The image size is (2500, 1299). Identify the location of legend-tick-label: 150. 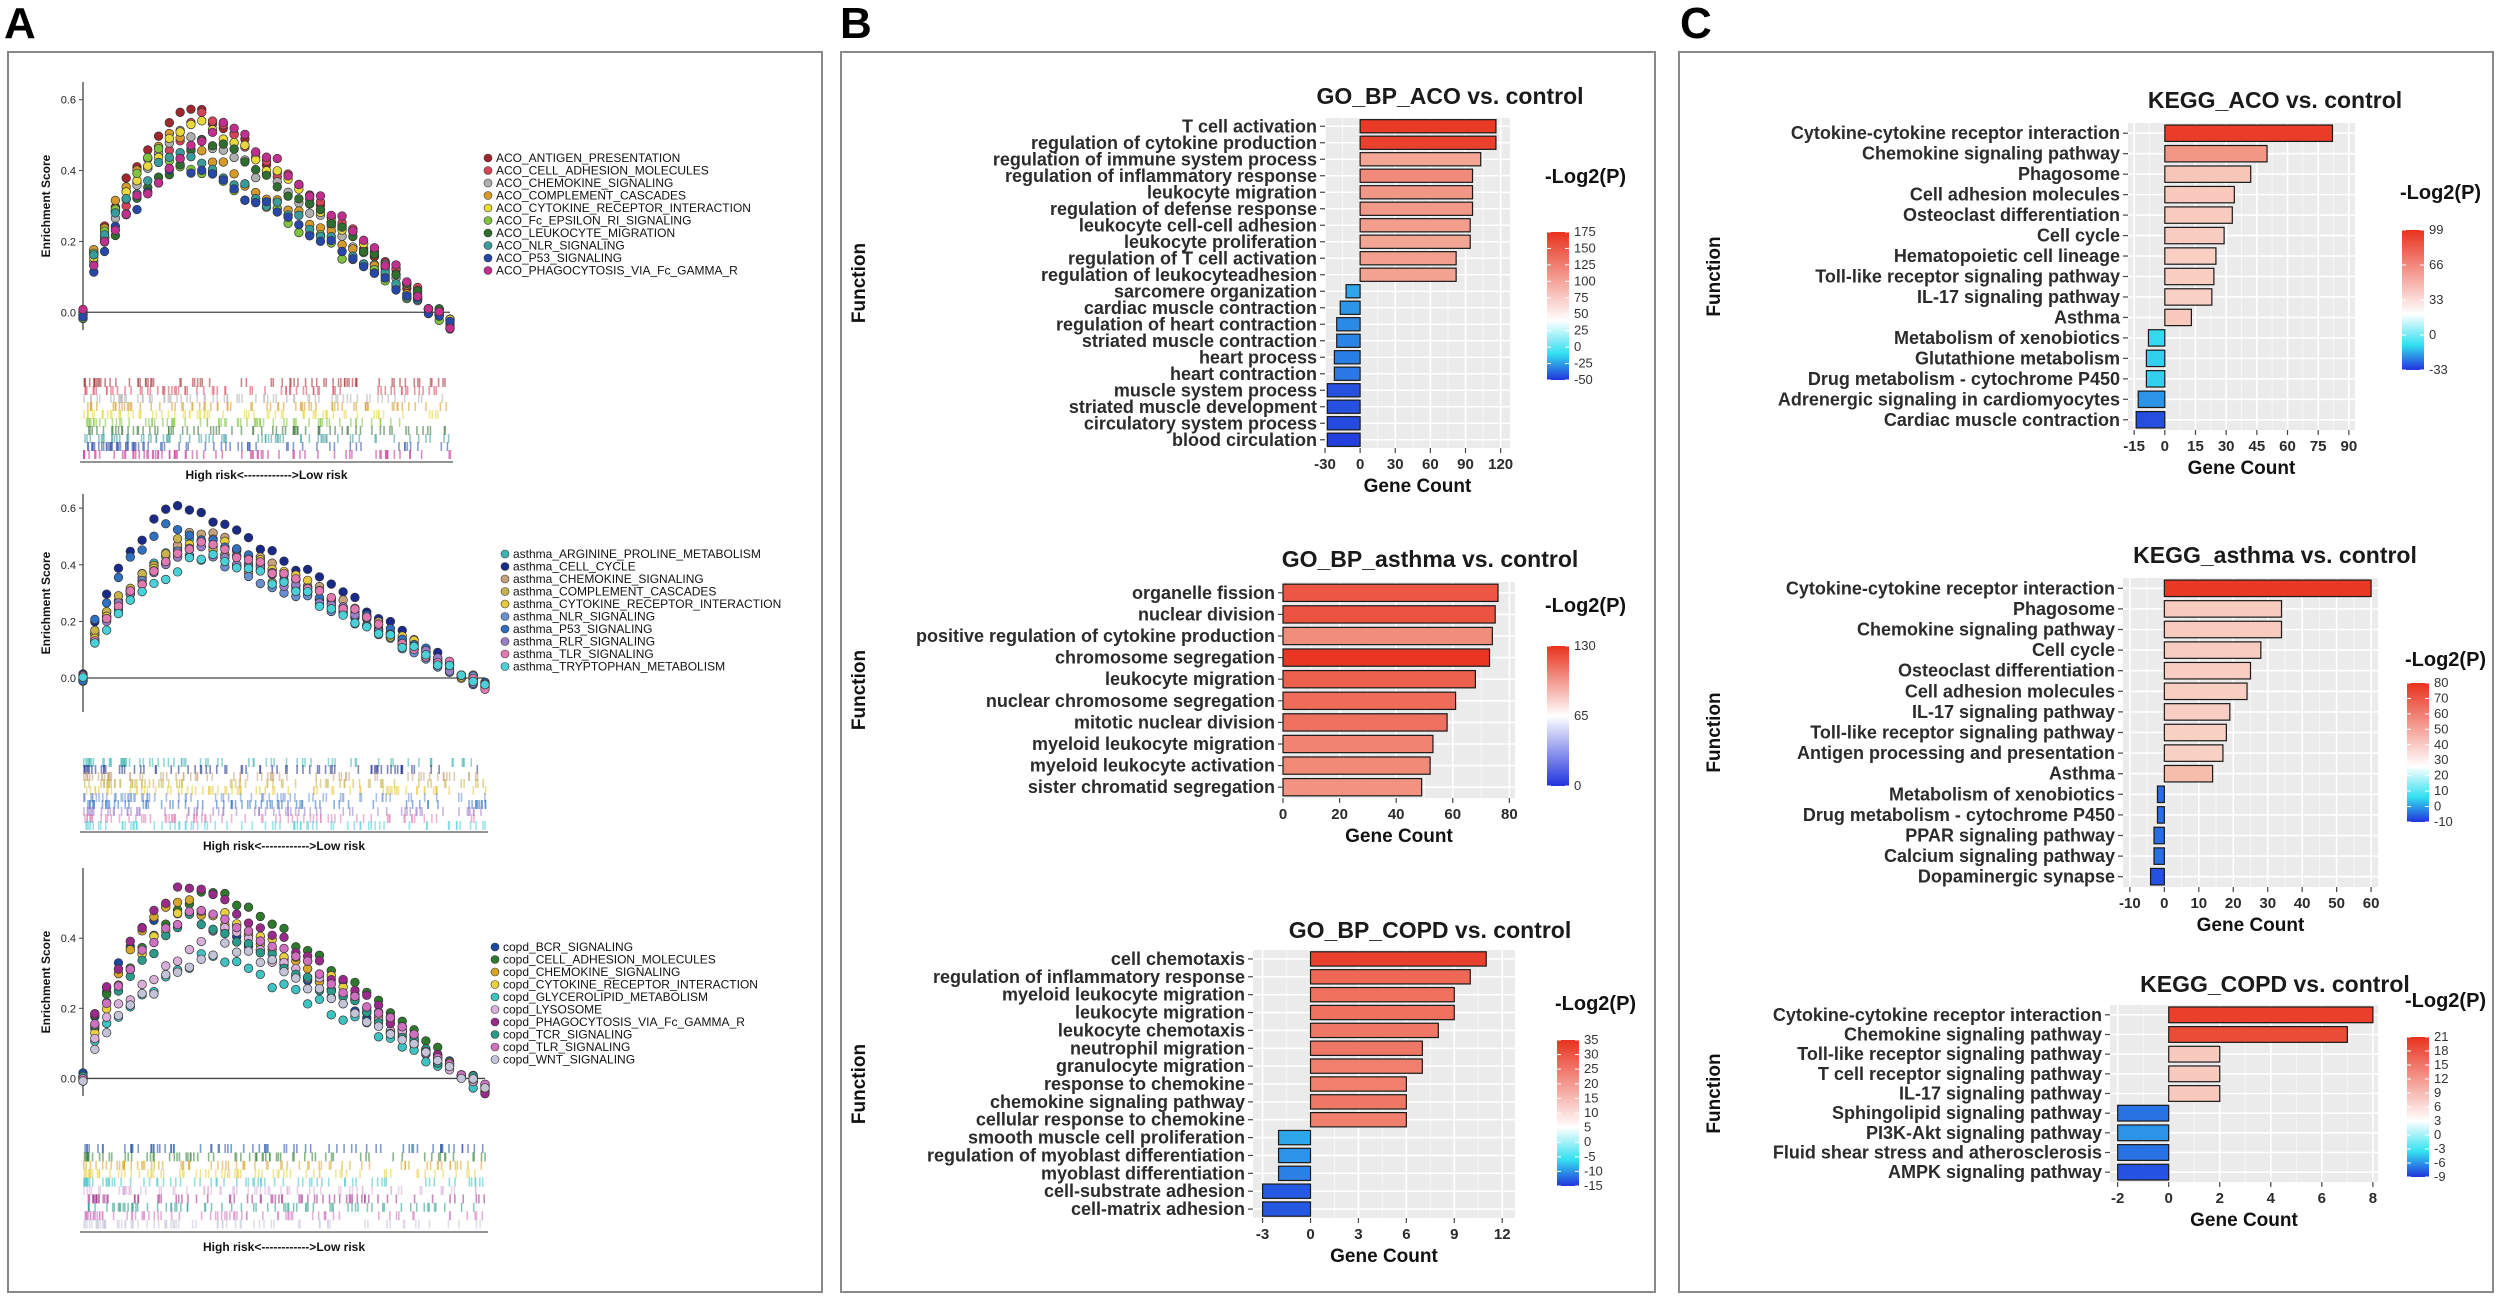
(1585, 247).